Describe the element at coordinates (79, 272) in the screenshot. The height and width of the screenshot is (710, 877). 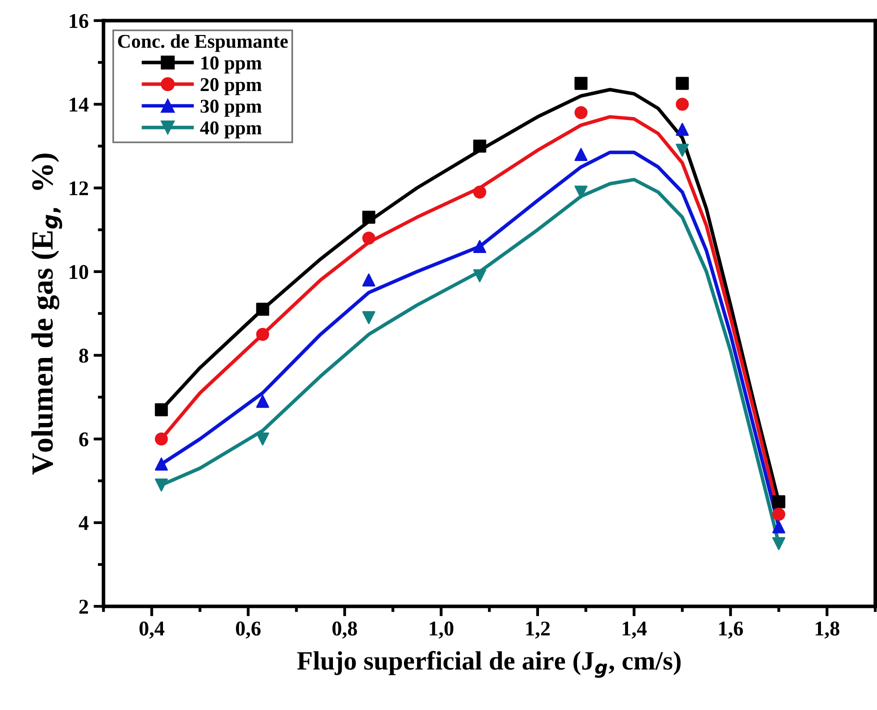
I see `y-tick-label: 10` at that location.